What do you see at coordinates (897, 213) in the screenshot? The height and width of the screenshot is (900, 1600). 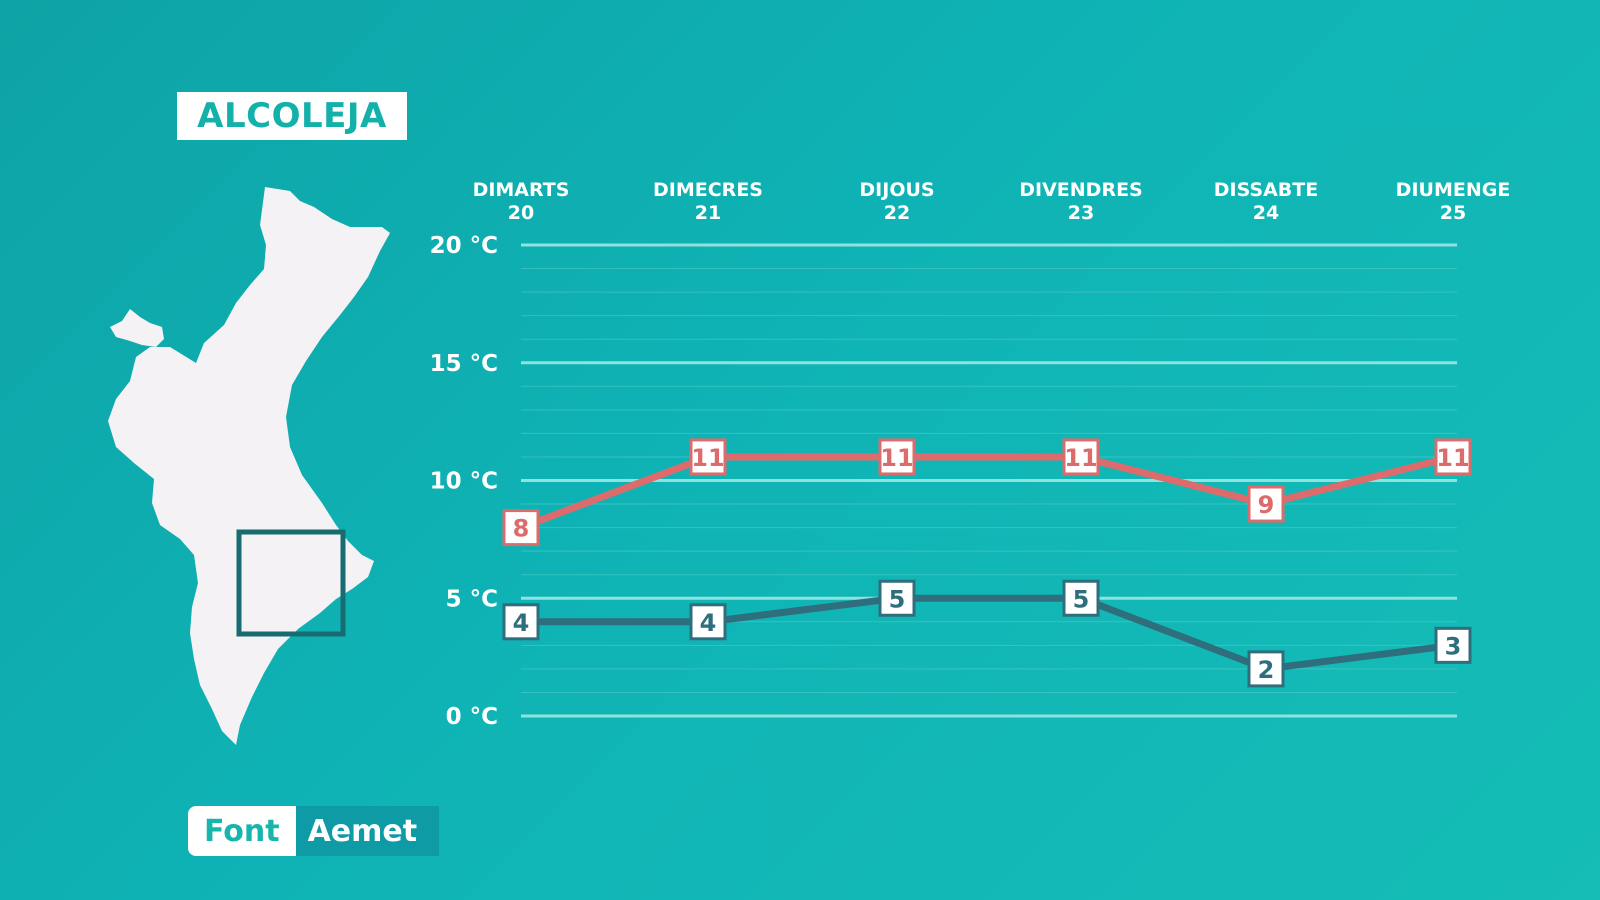 I see `day-date-label: 22` at bounding box center [897, 213].